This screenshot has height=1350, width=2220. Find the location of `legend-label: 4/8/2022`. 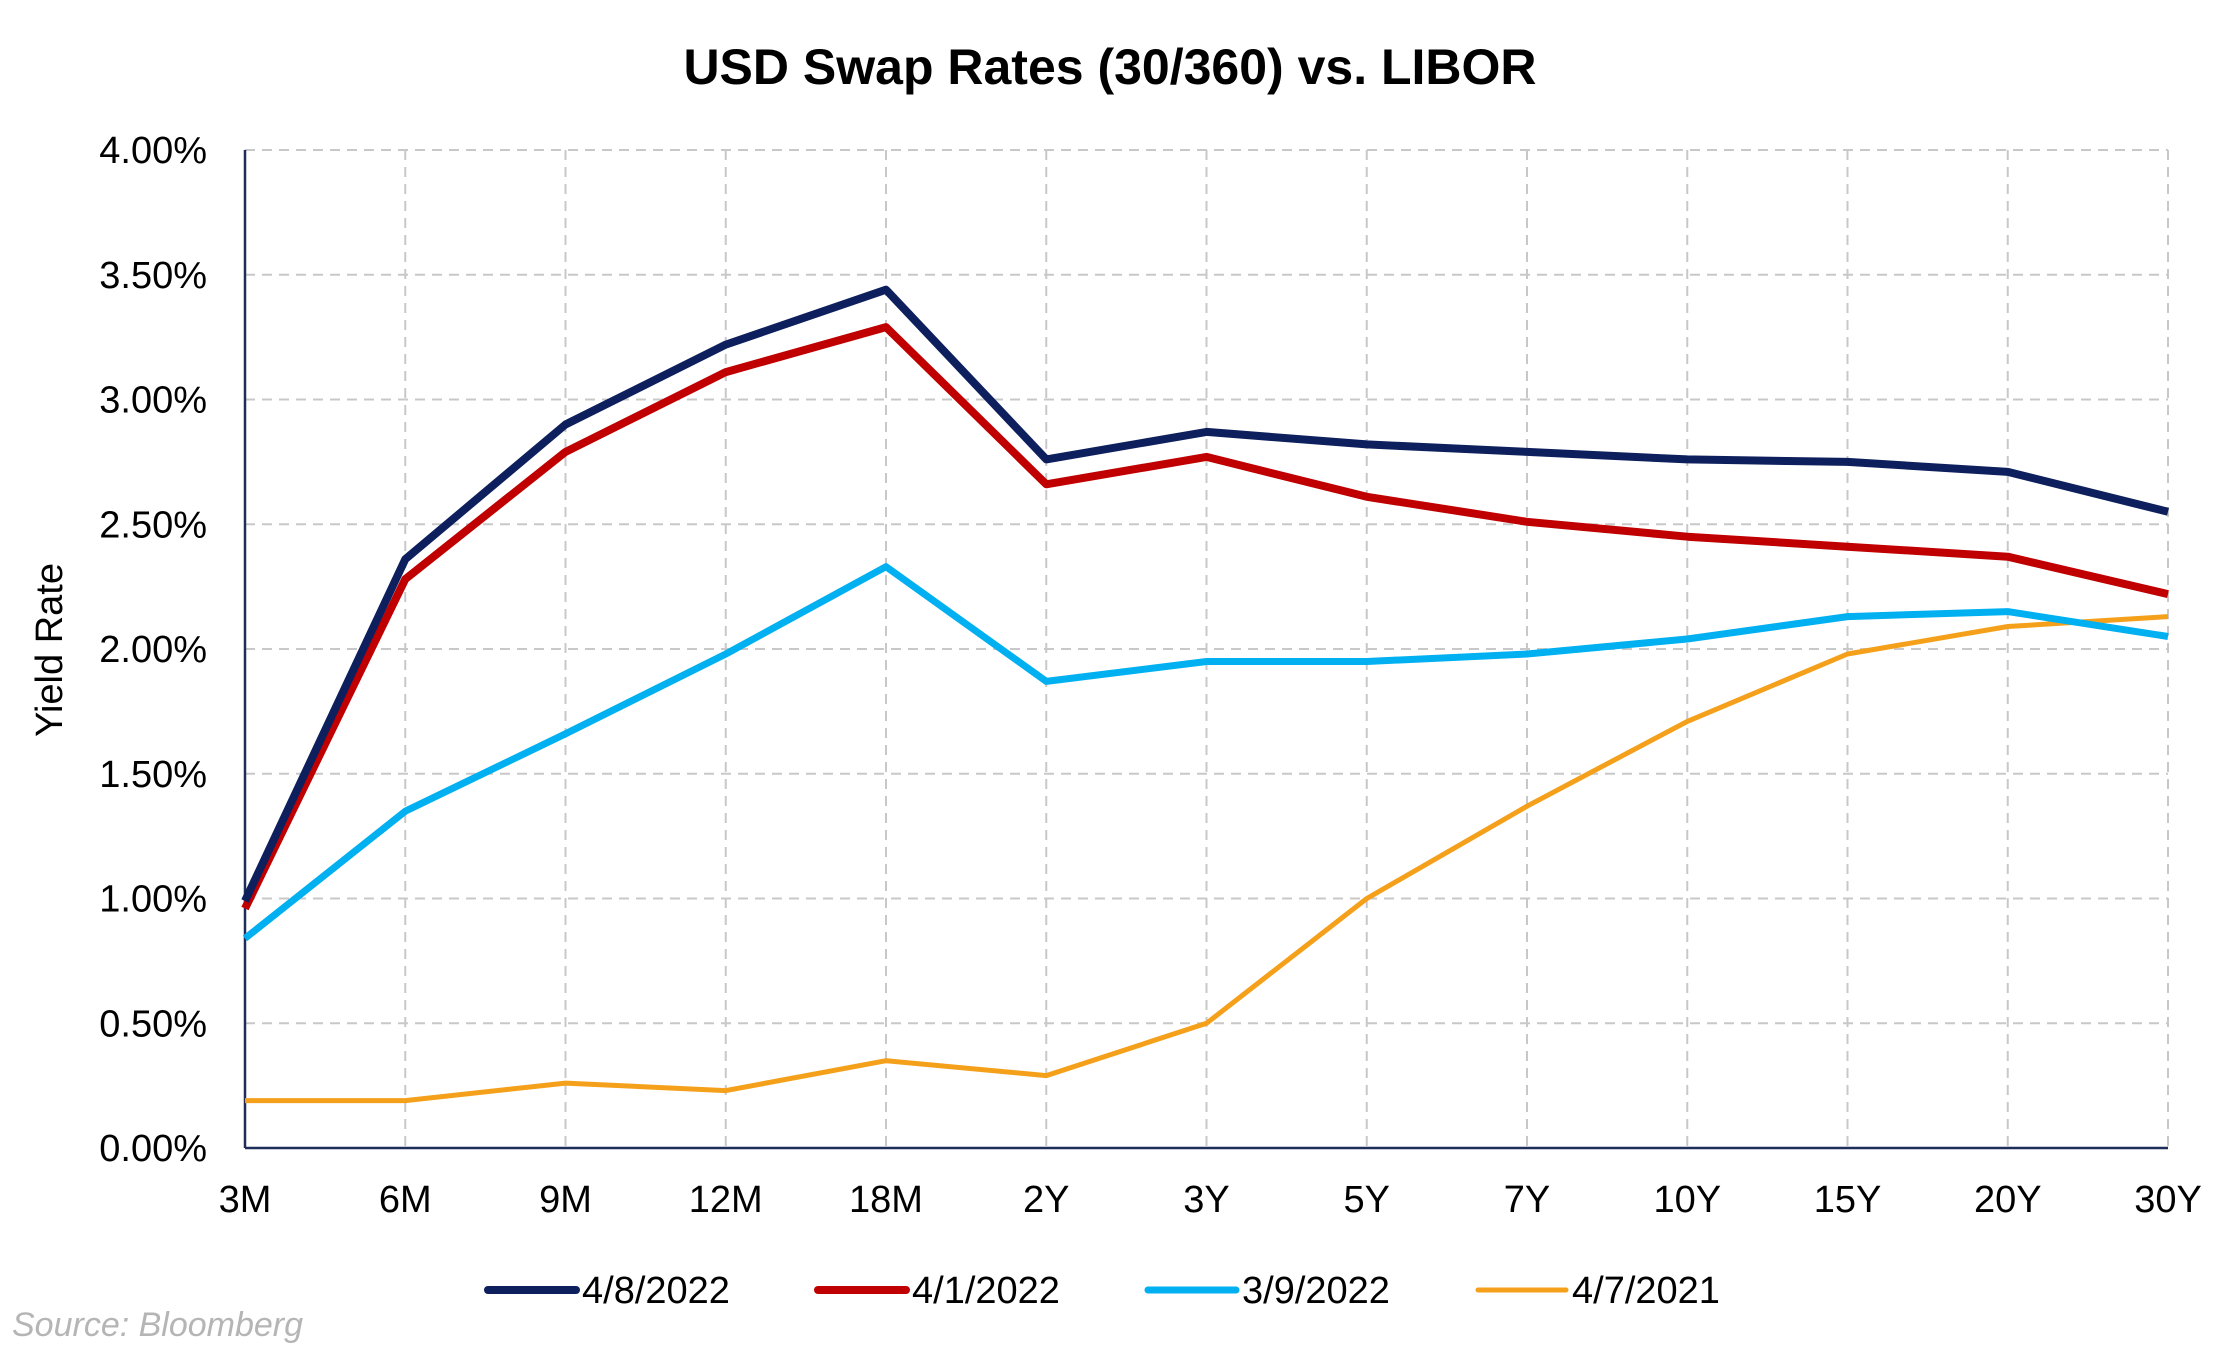

legend-label: 4/8/2022 is located at coordinates (656, 1291).